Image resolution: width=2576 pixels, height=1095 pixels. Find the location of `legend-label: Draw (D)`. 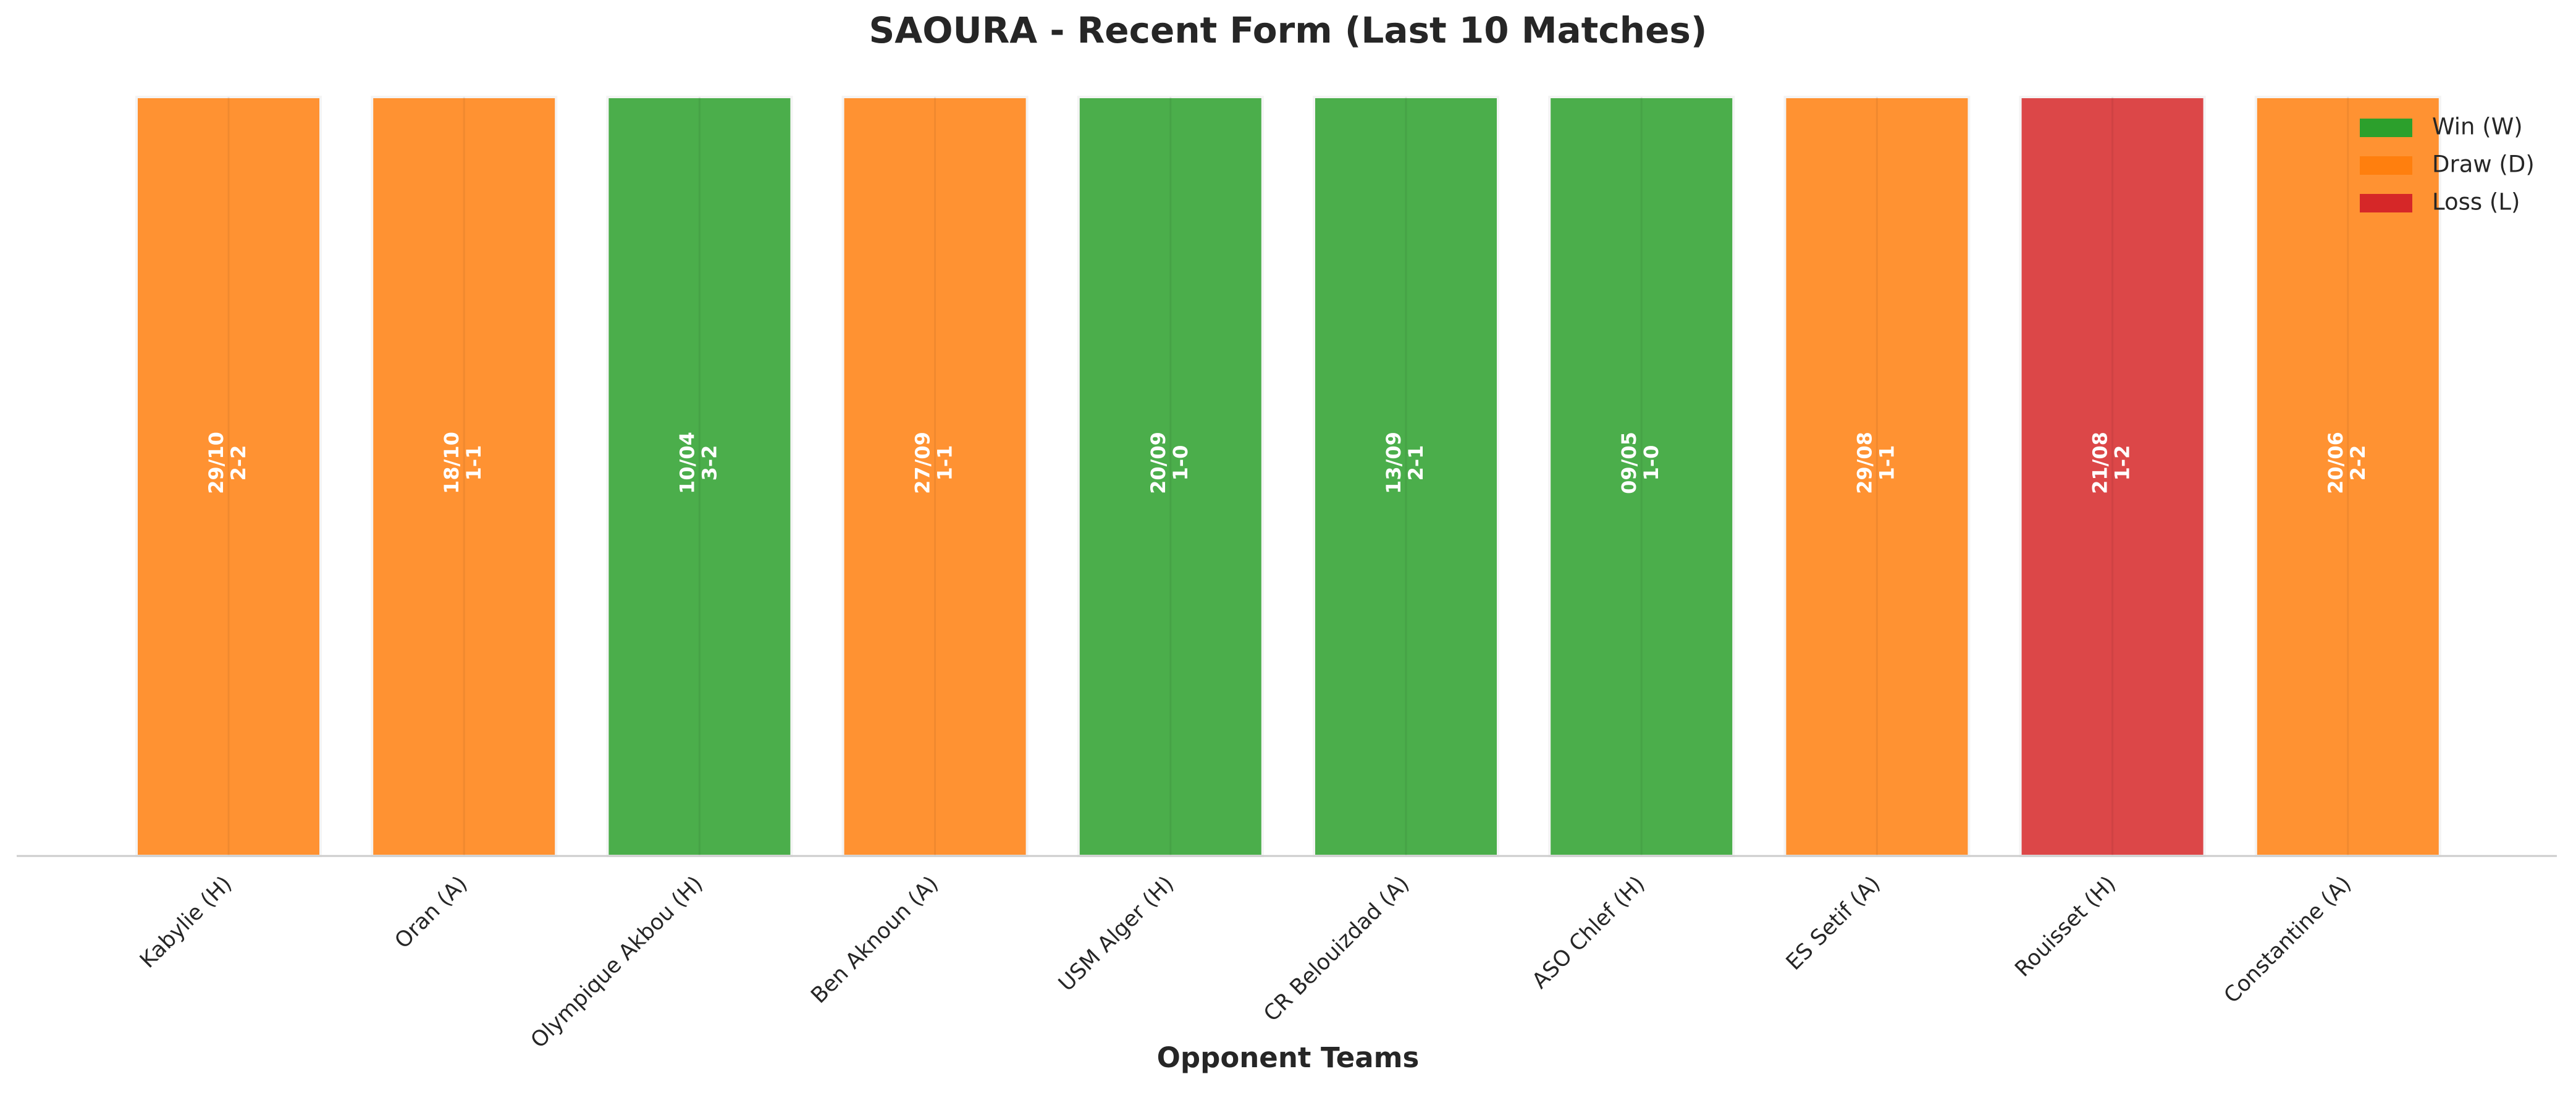

legend-label: Draw (D) is located at coordinates (2483, 164).